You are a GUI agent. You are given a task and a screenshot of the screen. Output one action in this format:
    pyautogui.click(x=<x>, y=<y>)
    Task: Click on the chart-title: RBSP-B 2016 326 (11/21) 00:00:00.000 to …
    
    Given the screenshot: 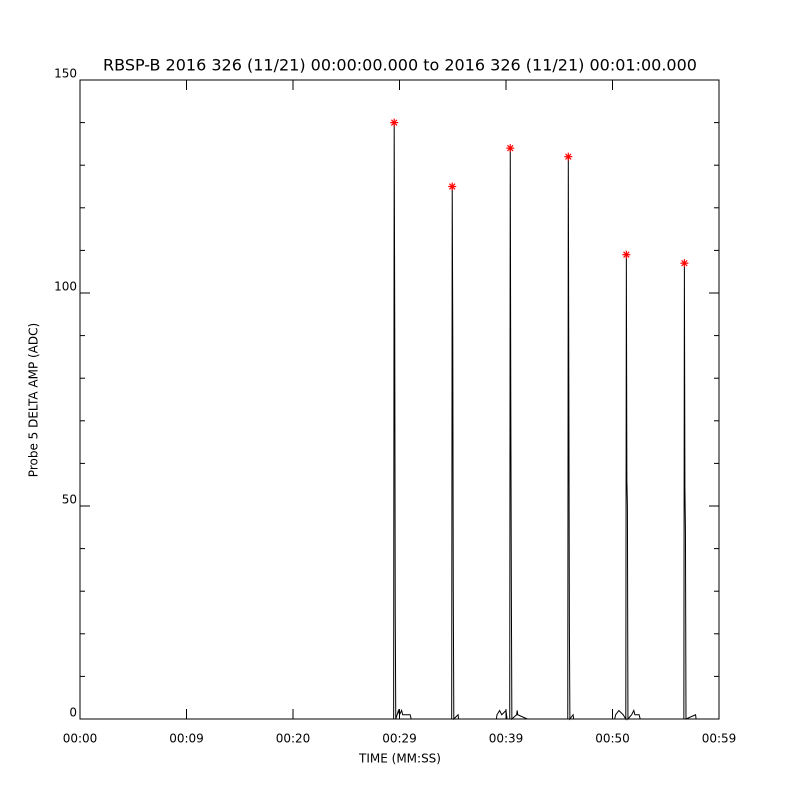 What is the action you would take?
    pyautogui.click(x=400, y=65)
    